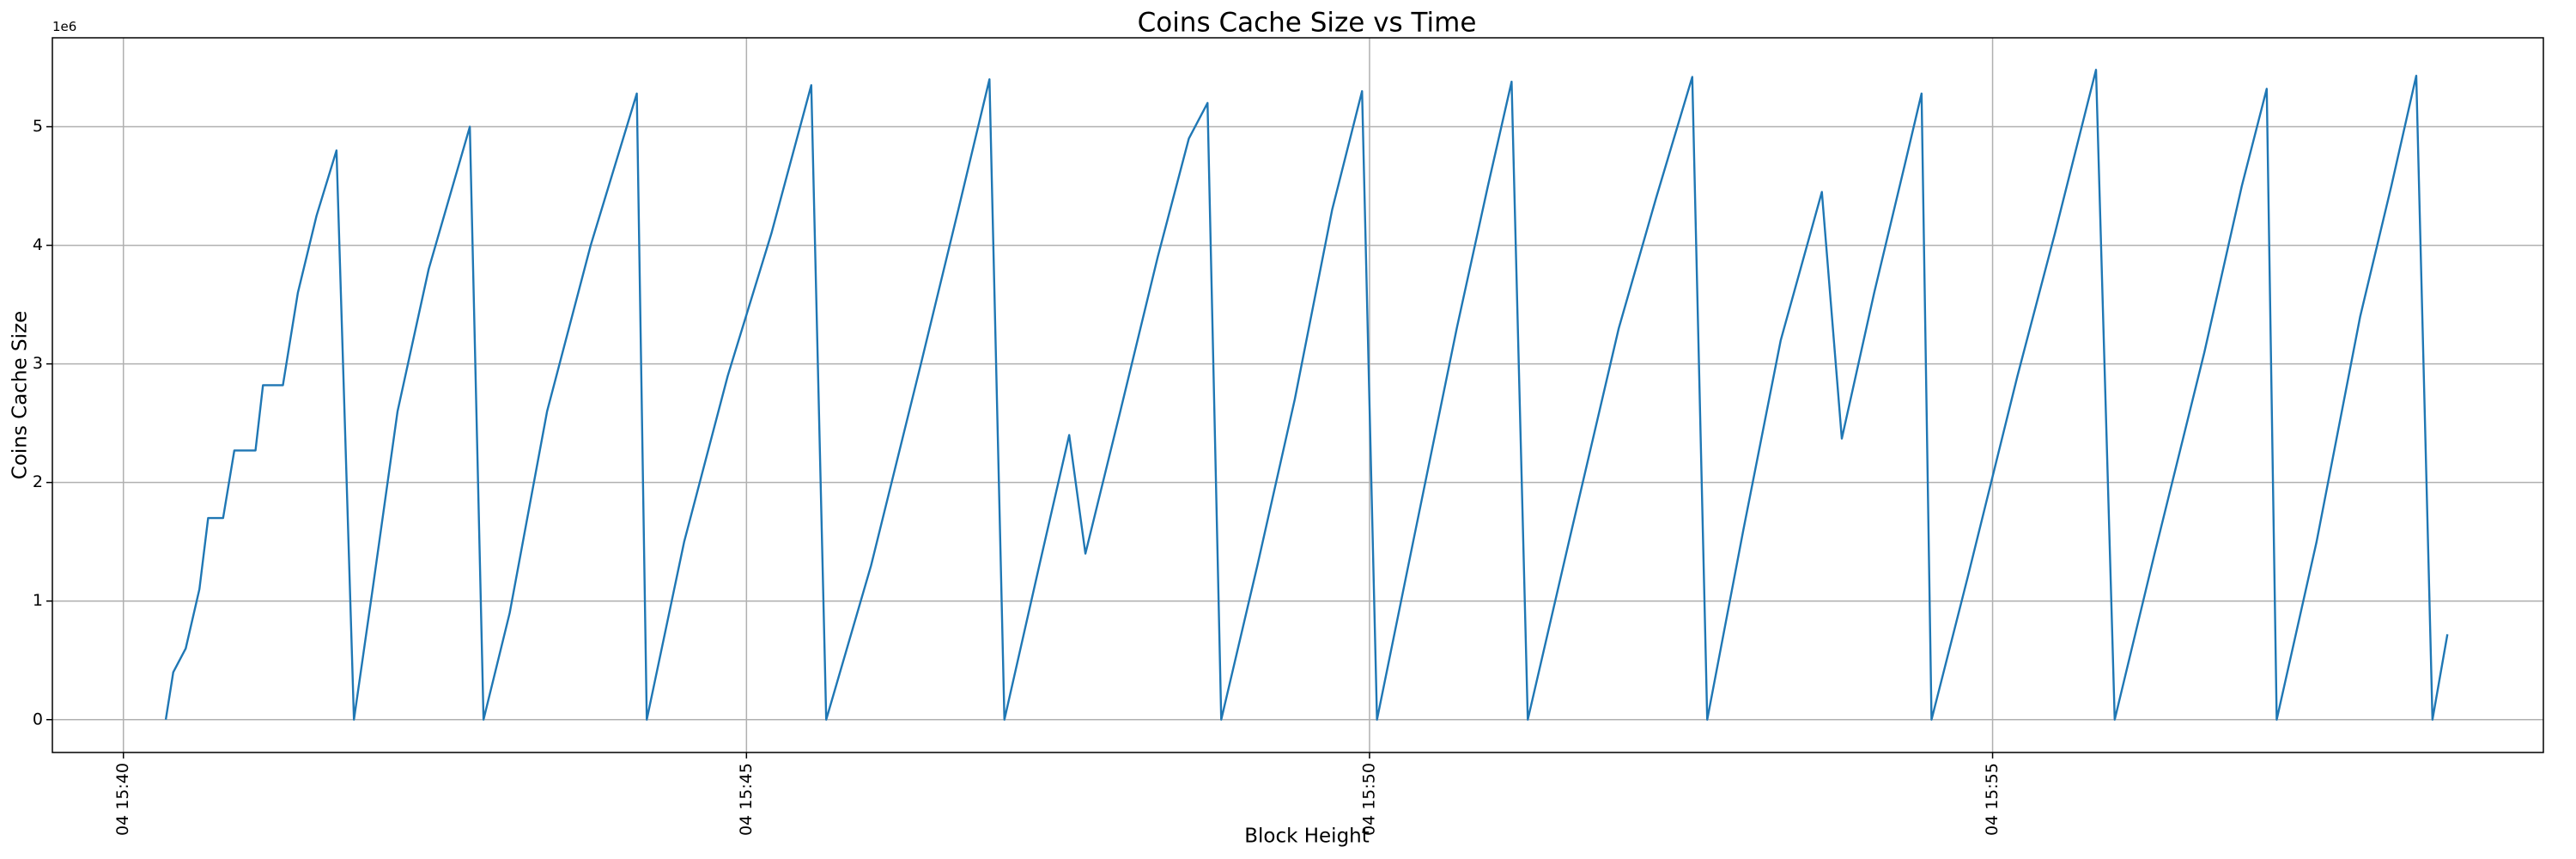  What do you see at coordinates (746, 799) in the screenshot?
I see `x-tick-label: 04 15:45` at bounding box center [746, 799].